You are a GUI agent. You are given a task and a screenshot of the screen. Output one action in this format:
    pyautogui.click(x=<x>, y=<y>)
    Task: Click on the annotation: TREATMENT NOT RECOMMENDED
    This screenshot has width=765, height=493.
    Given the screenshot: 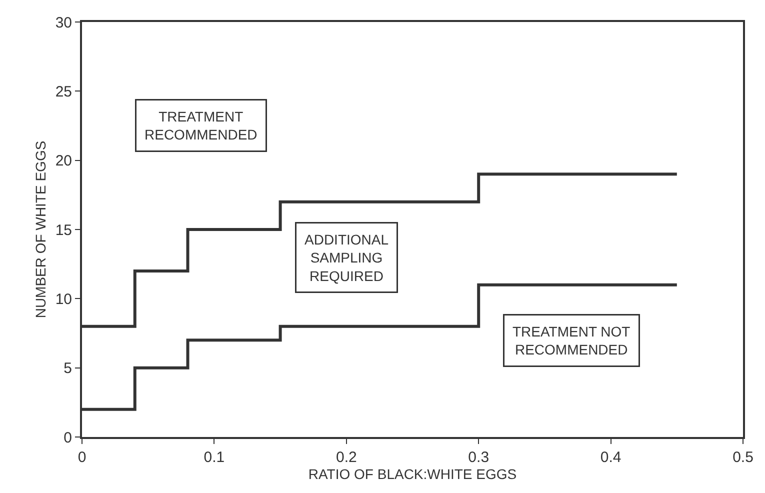 What is the action you would take?
    pyautogui.click(x=571, y=341)
    